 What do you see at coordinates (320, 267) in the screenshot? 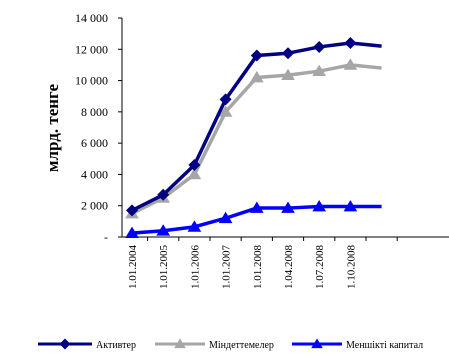
I see `x-tick-label: 1.07.2008` at bounding box center [320, 267].